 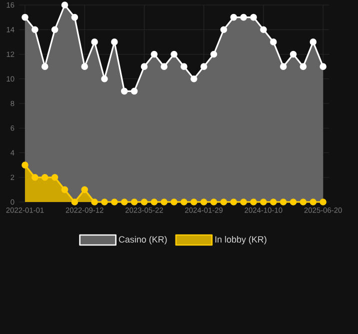 I want to click on legend-label: Casino (KR), so click(x=142, y=240).